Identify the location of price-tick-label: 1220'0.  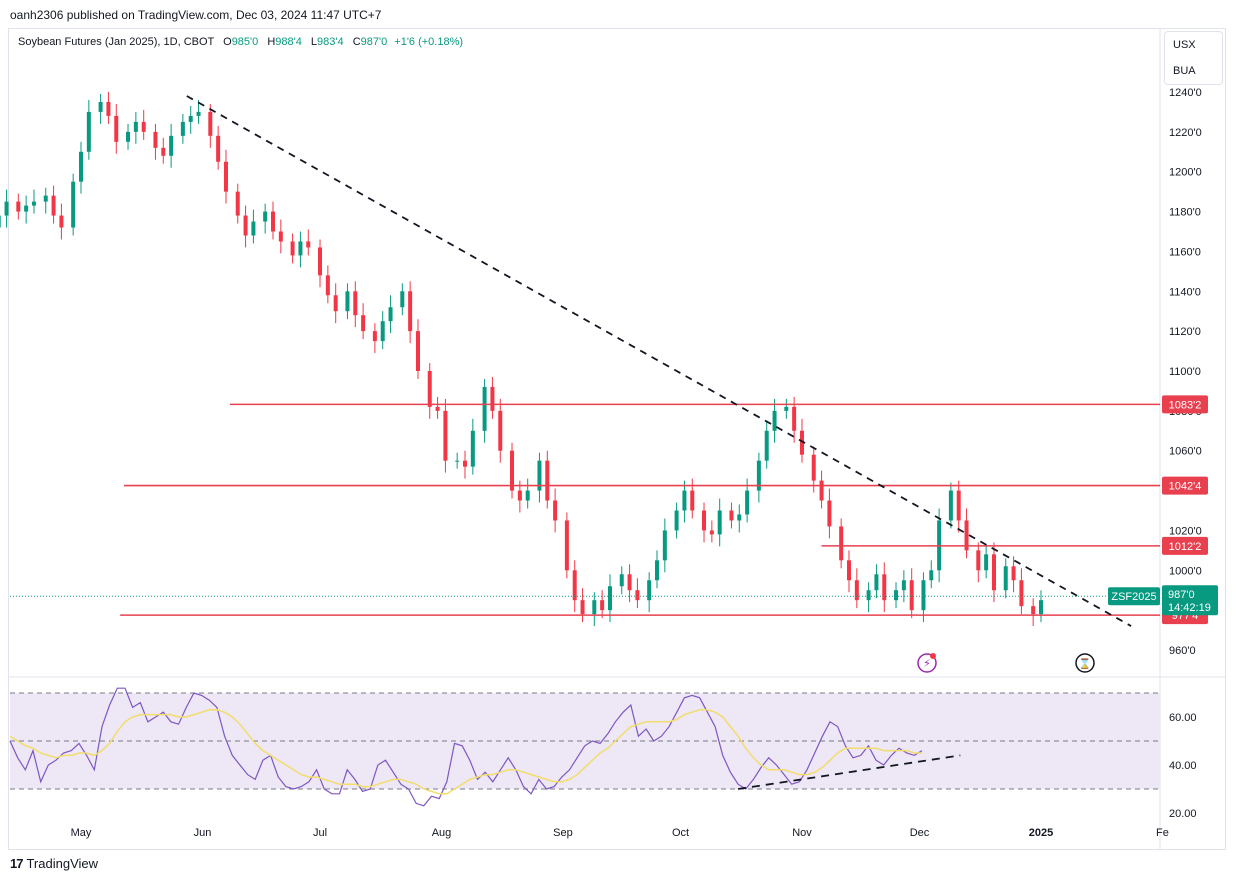
(1185, 133).